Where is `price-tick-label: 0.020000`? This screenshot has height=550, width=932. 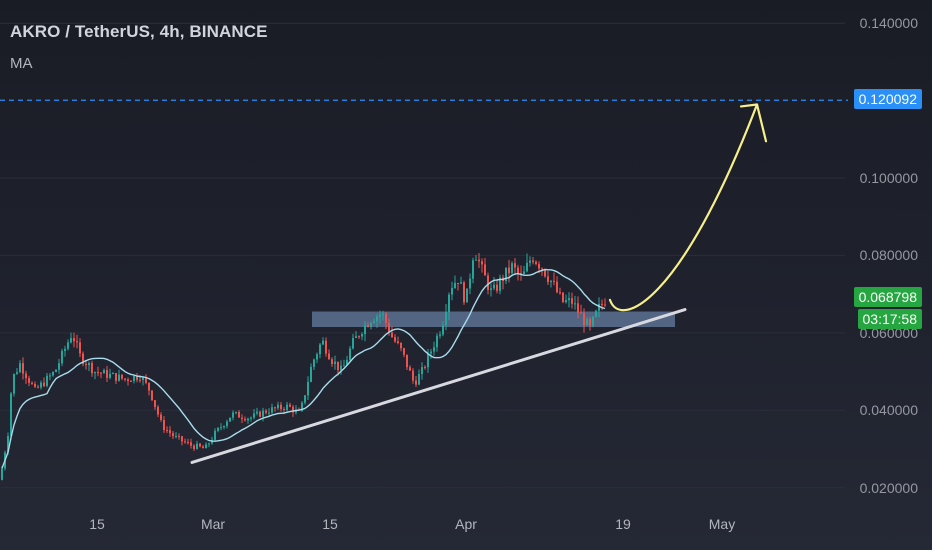 price-tick-label: 0.020000 is located at coordinates (888, 487).